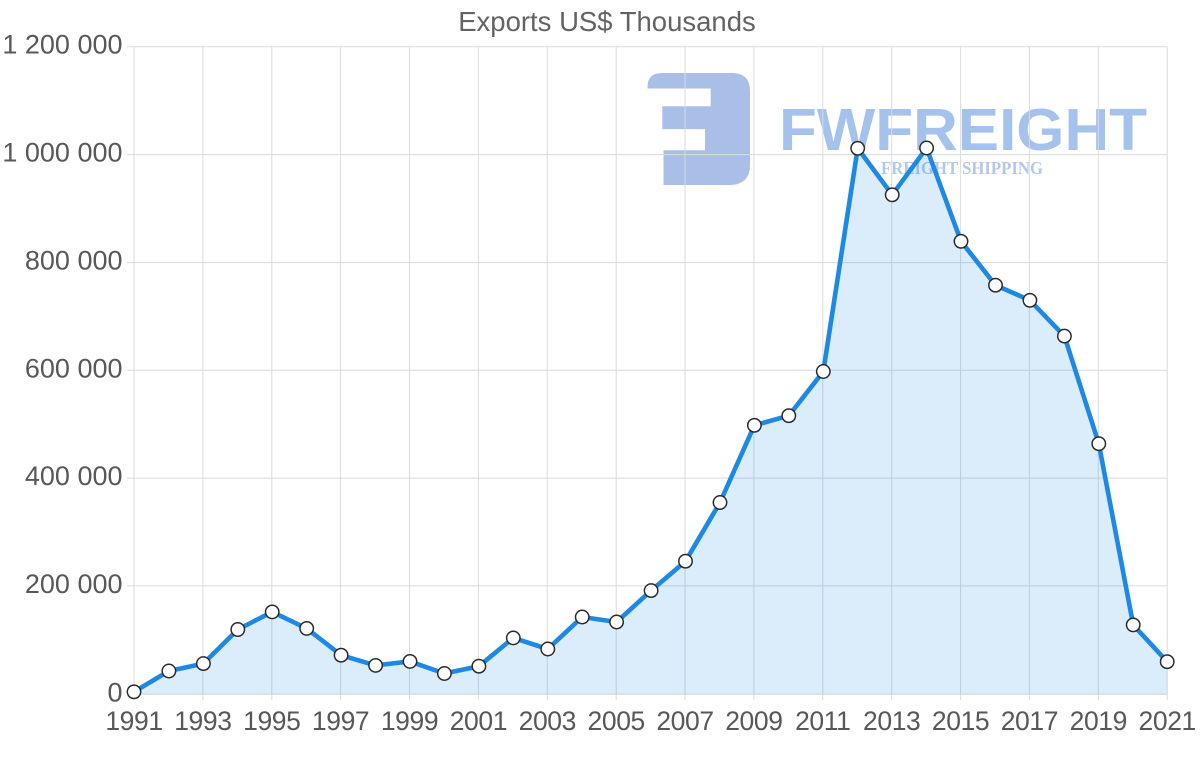 The height and width of the screenshot is (768, 1200). I want to click on svg-text: 2007, so click(684, 721).